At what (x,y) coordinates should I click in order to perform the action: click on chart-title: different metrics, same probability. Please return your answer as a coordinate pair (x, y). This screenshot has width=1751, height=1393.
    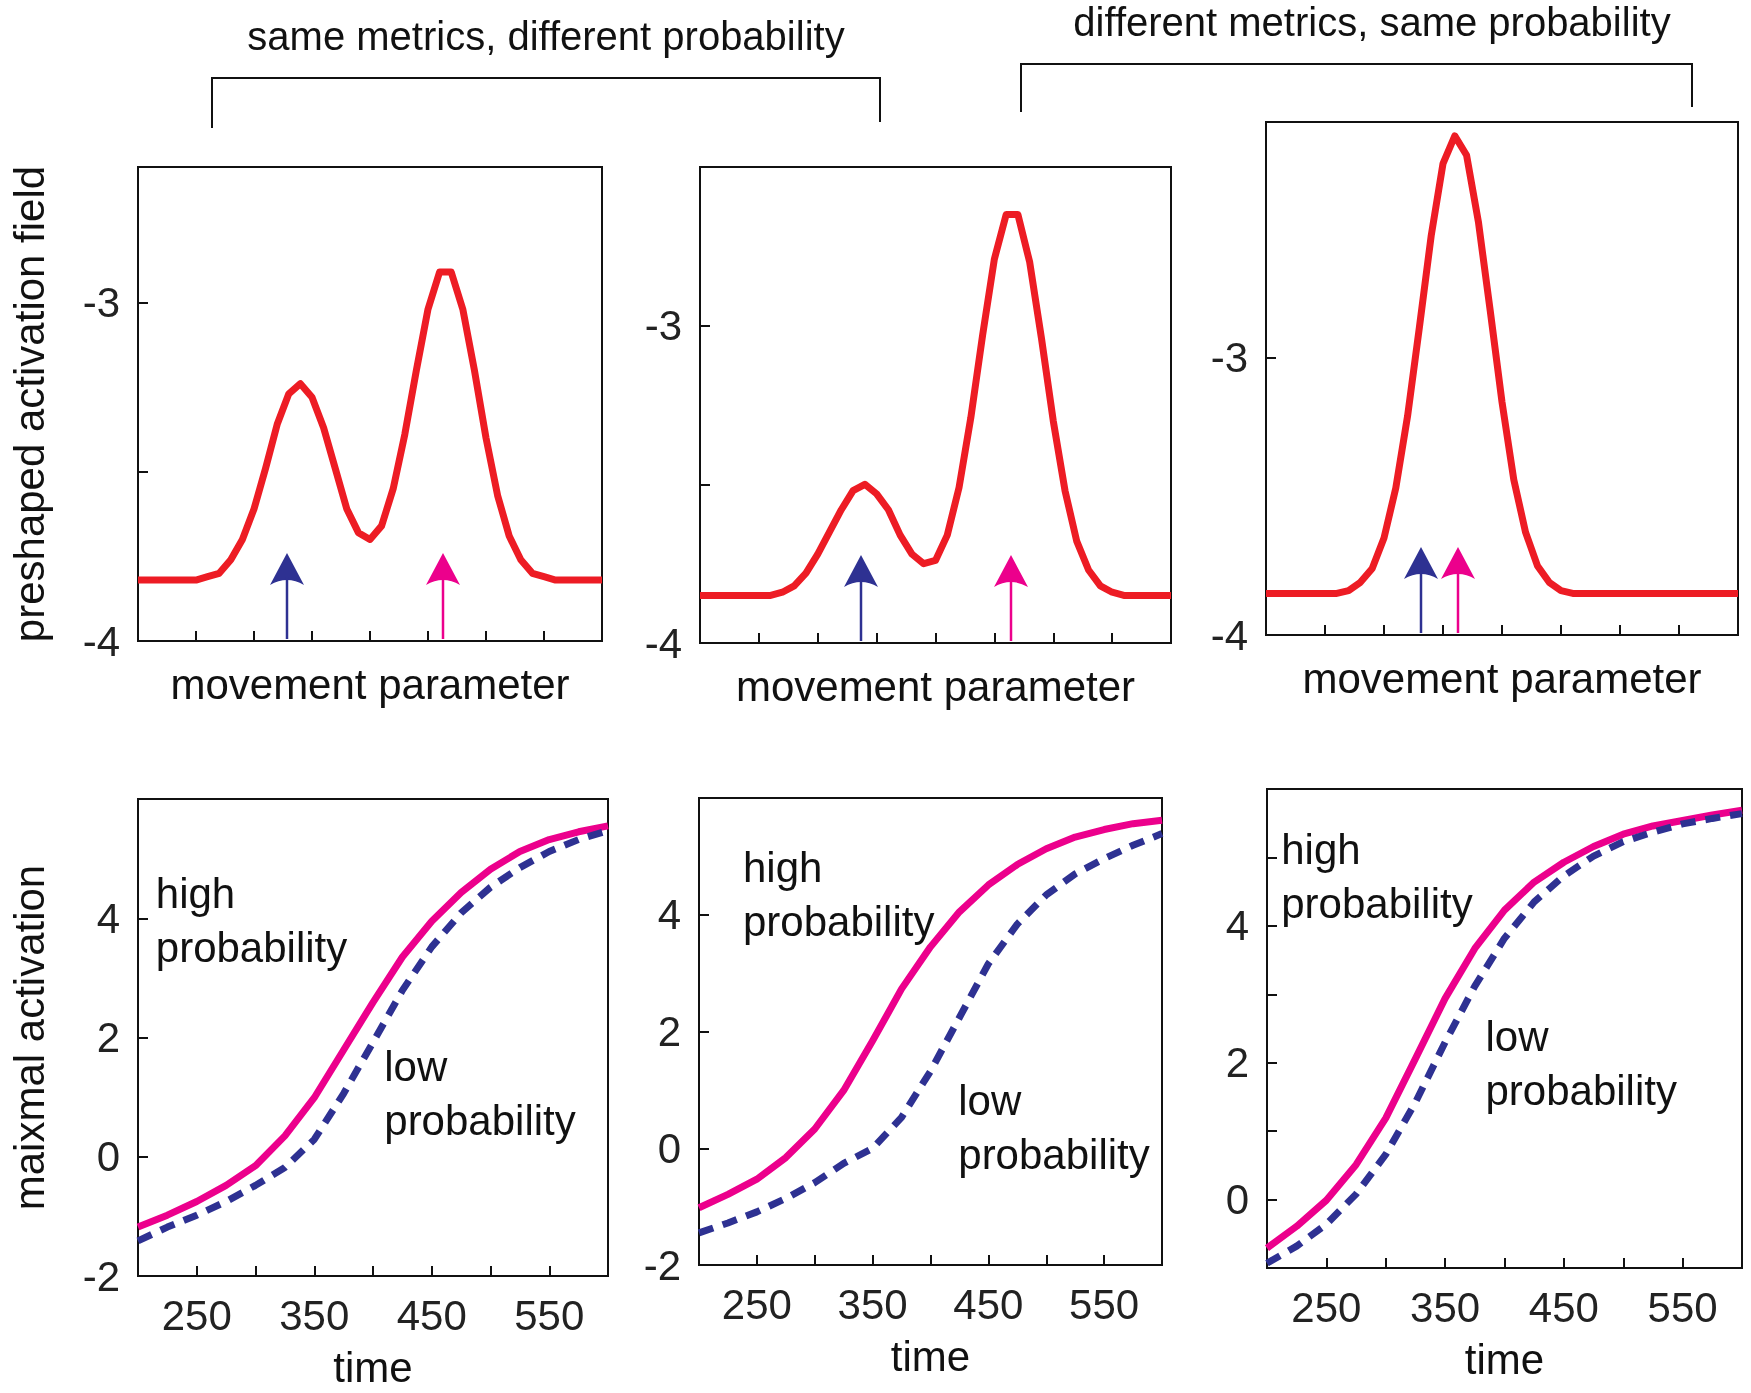
    Looking at the image, I should click on (1372, 22).